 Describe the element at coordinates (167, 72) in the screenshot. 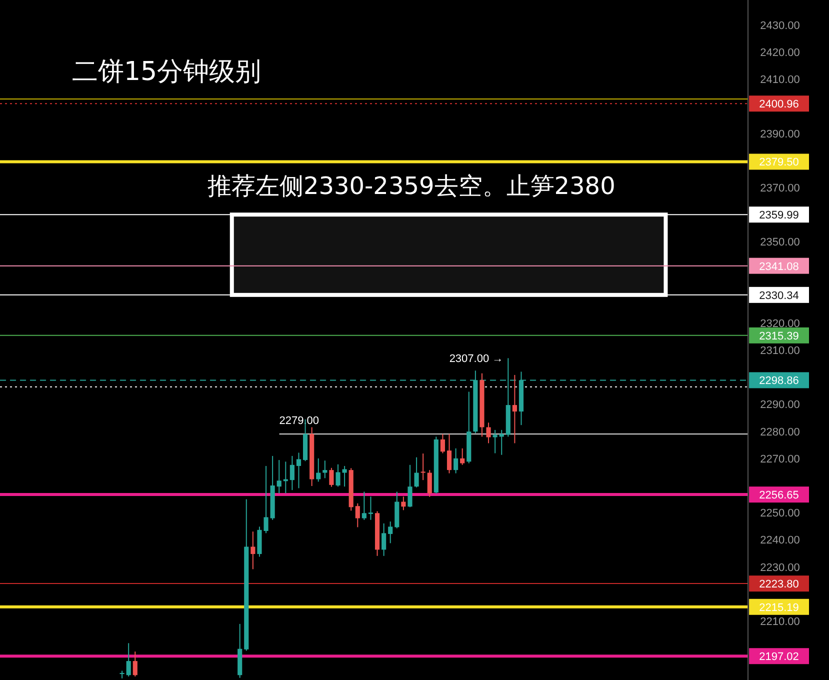

I see `text: 二饼15分钟级别` at that location.